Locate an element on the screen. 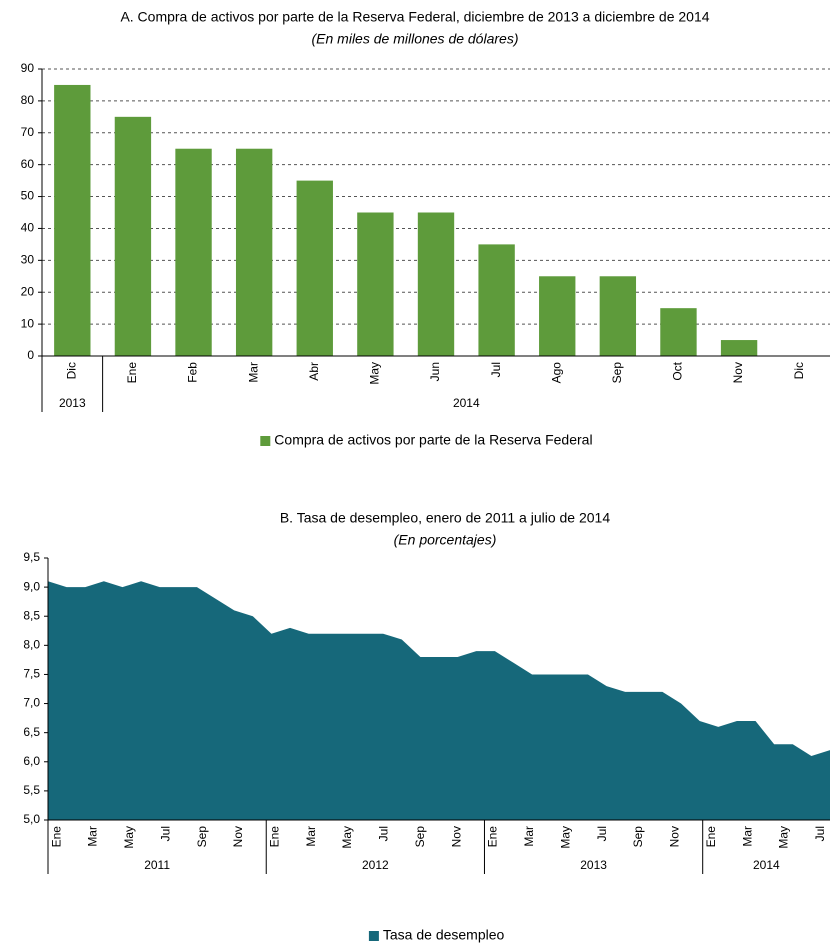 This screenshot has width=831, height=946. y-tick-label: 40 is located at coordinates (28, 228).